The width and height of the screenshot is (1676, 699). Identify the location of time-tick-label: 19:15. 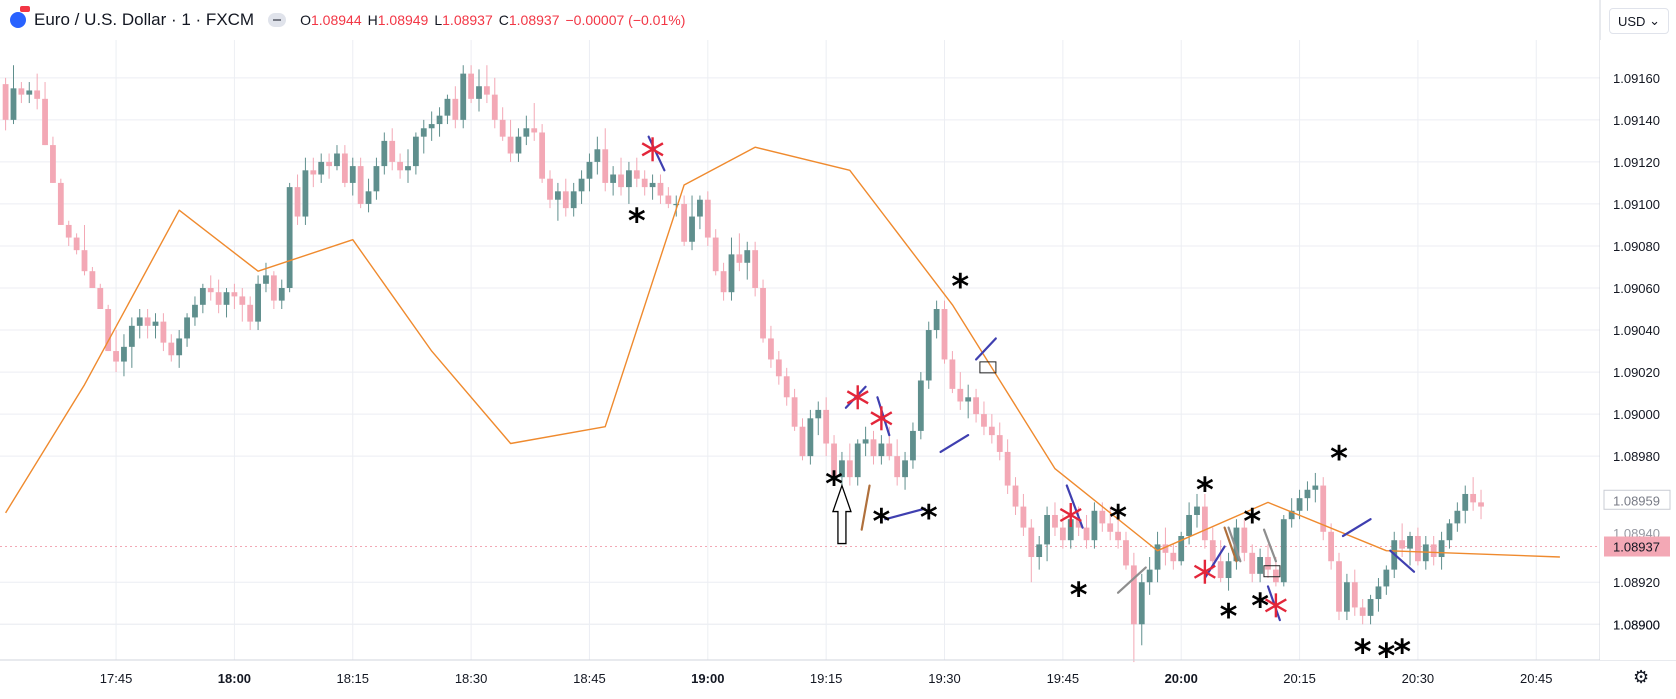
(826, 678).